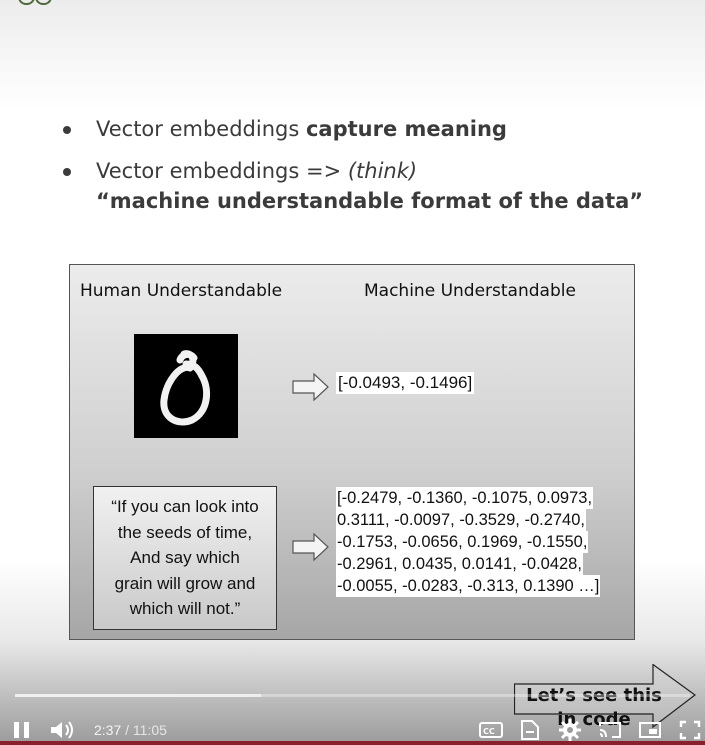 The height and width of the screenshot is (745, 705). I want to click on bullet-emphasis: (think), so click(382, 171).